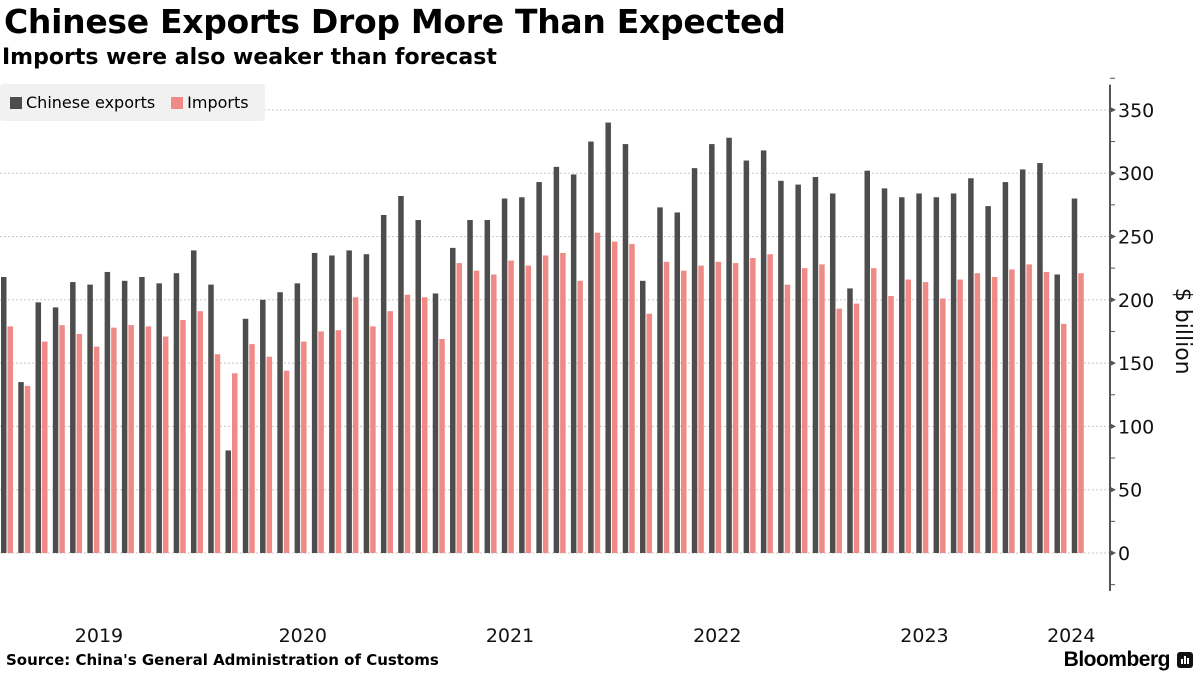  Describe the element at coordinates (585, 636) in the screenshot. I see `x-axis: 2019 2020 2021 2022 2023 2024` at that location.